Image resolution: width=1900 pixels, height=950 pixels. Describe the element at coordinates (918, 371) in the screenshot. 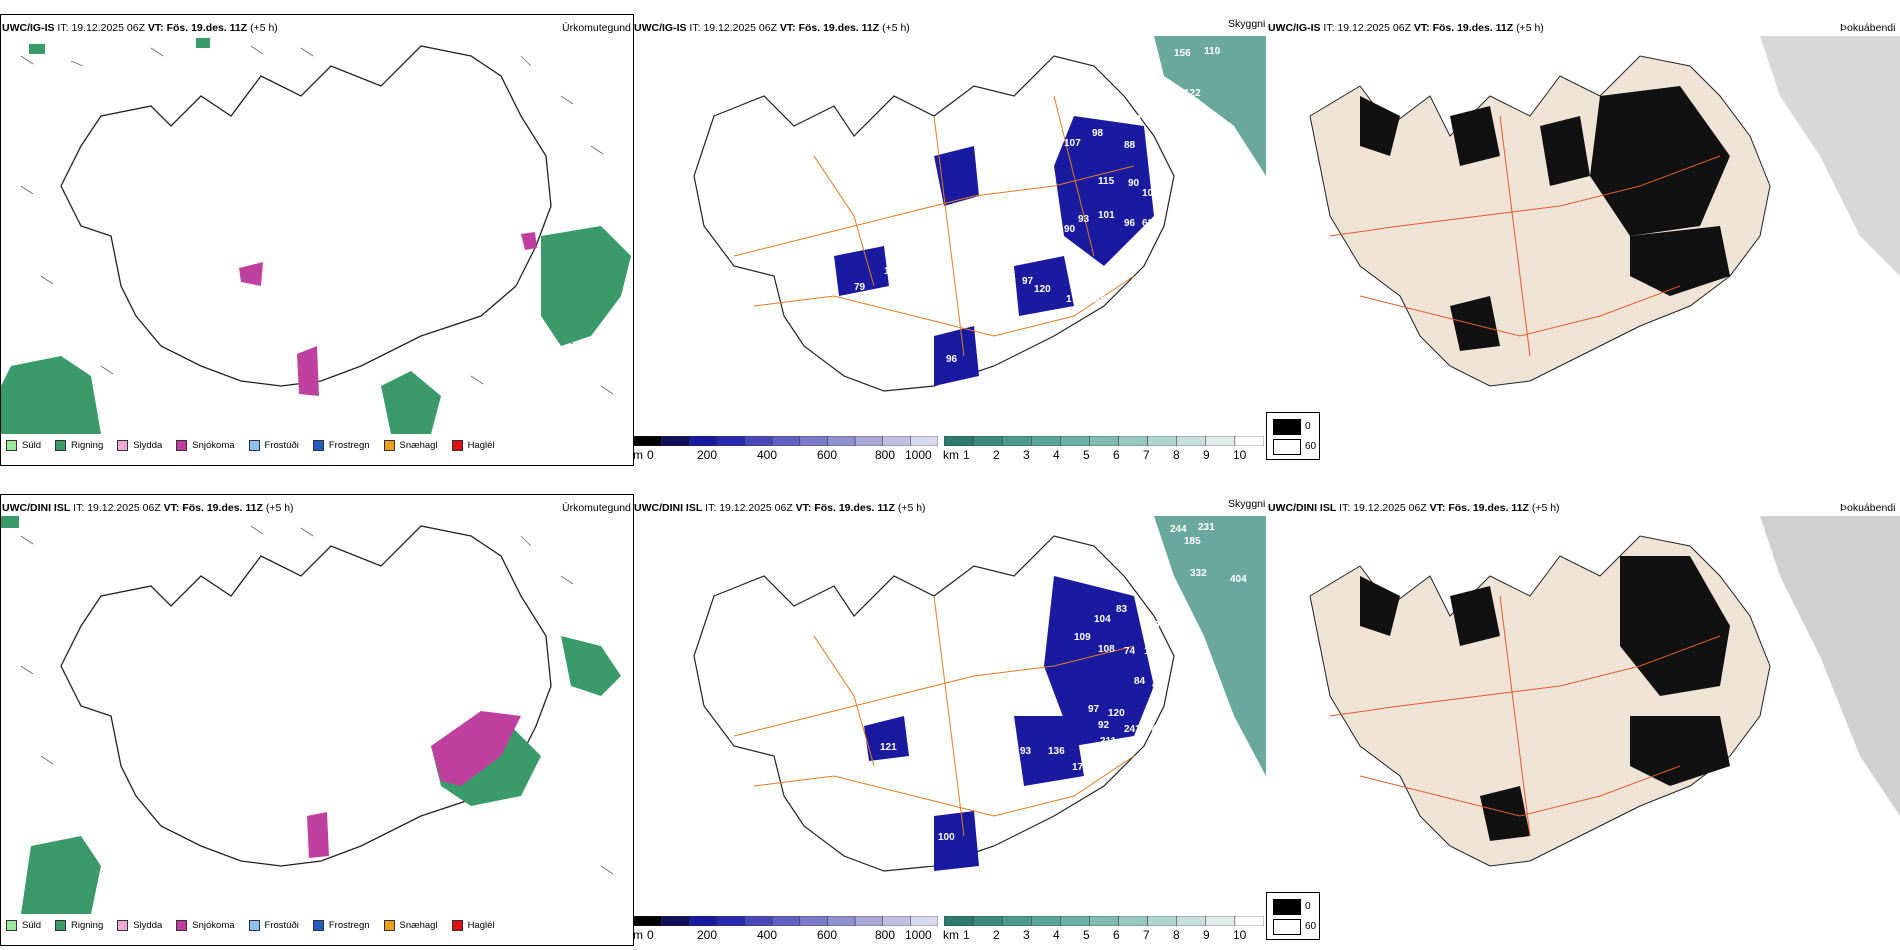

I see `cloud-label: 56` at that location.